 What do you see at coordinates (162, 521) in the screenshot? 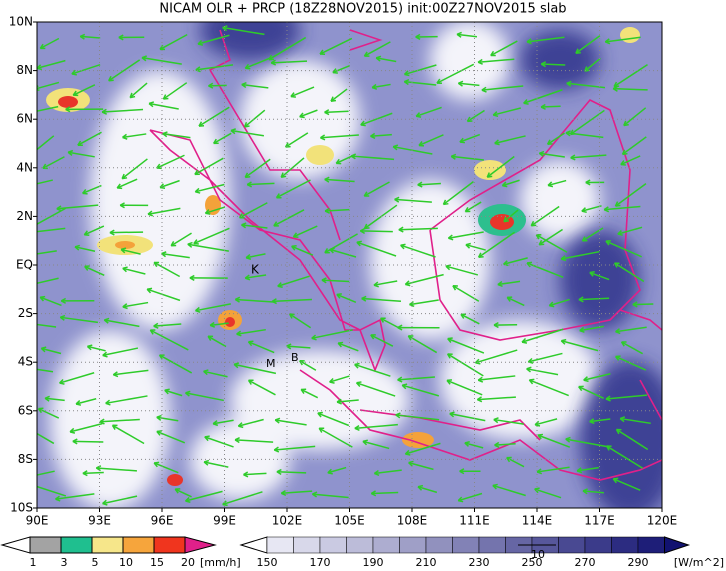
I see `lon-label: 96E` at bounding box center [162, 521].